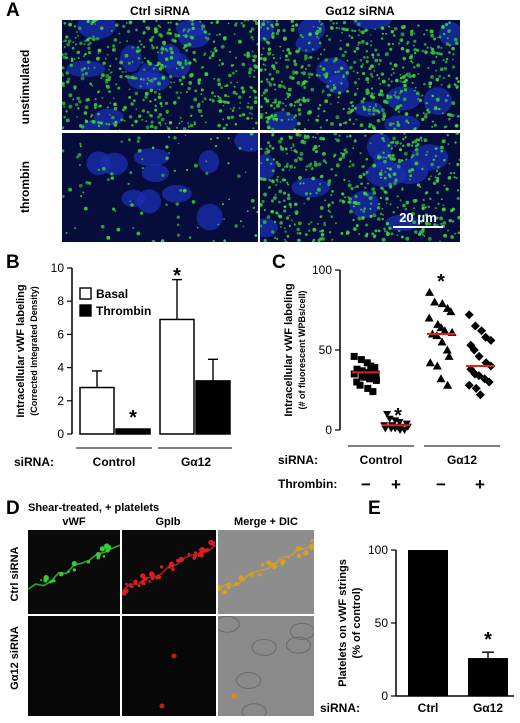  I want to click on y-tick-label: 8, so click(60, 301).